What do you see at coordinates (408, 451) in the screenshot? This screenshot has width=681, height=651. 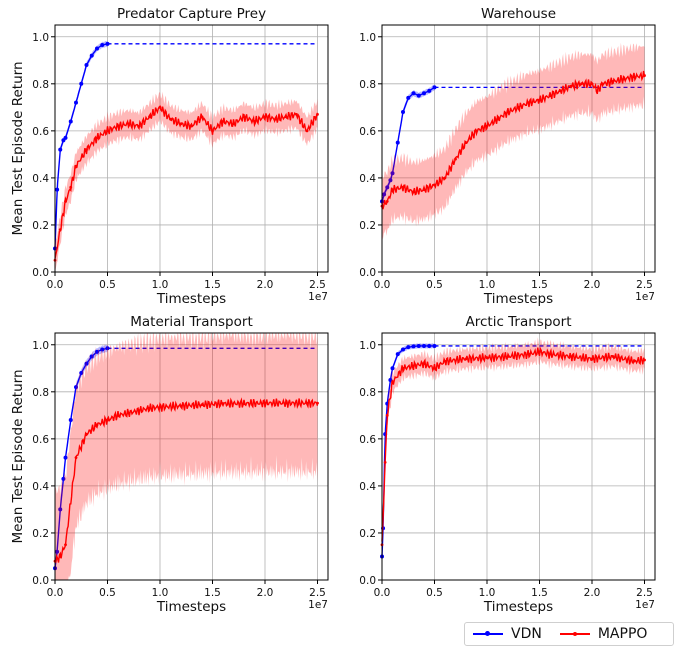 I see `series-line-vdn` at bounding box center [408, 451].